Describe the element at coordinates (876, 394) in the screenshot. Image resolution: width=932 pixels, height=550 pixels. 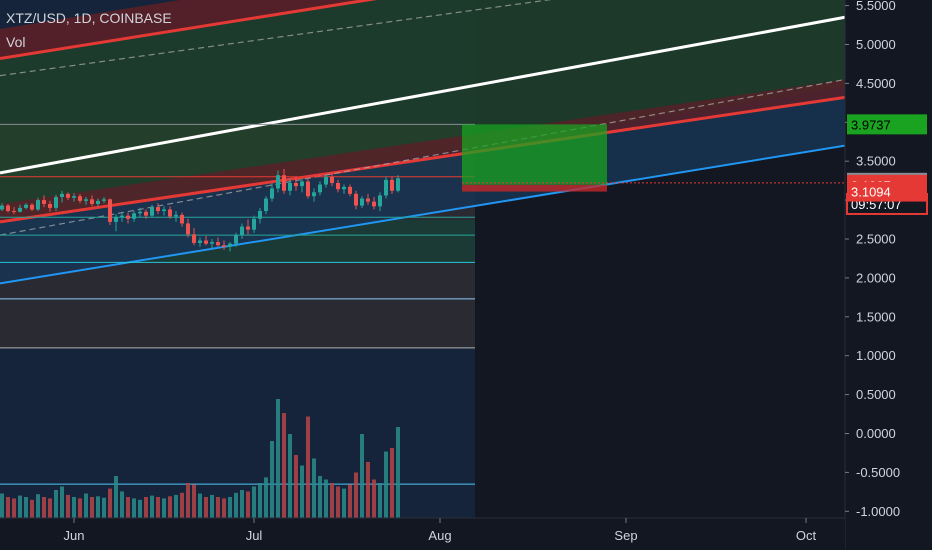
I see `price-tick-label: 0.5000` at that location.